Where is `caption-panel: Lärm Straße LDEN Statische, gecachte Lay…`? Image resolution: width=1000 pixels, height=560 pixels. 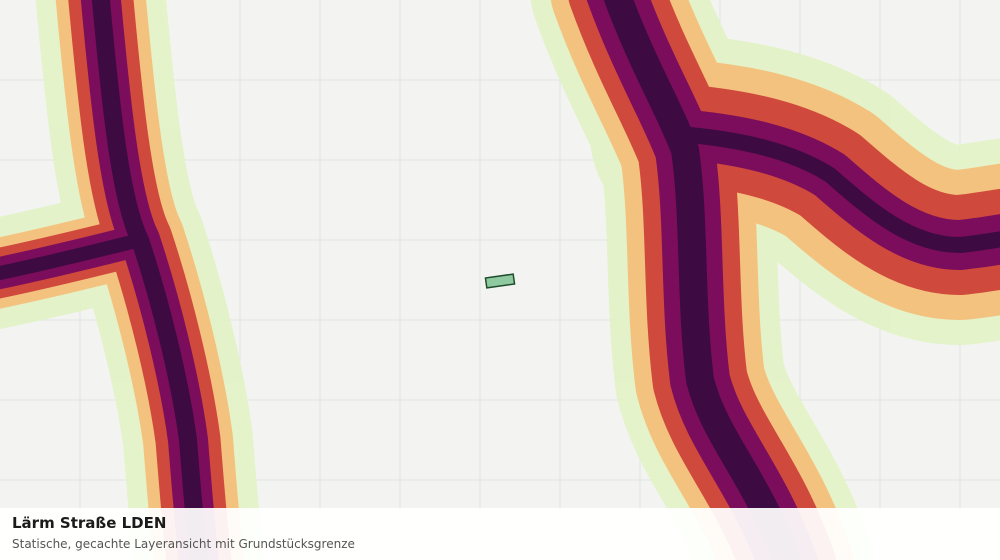
caption-panel: Lärm Straße LDEN Statische, gecachte Lay… is located at coordinates (500, 534).